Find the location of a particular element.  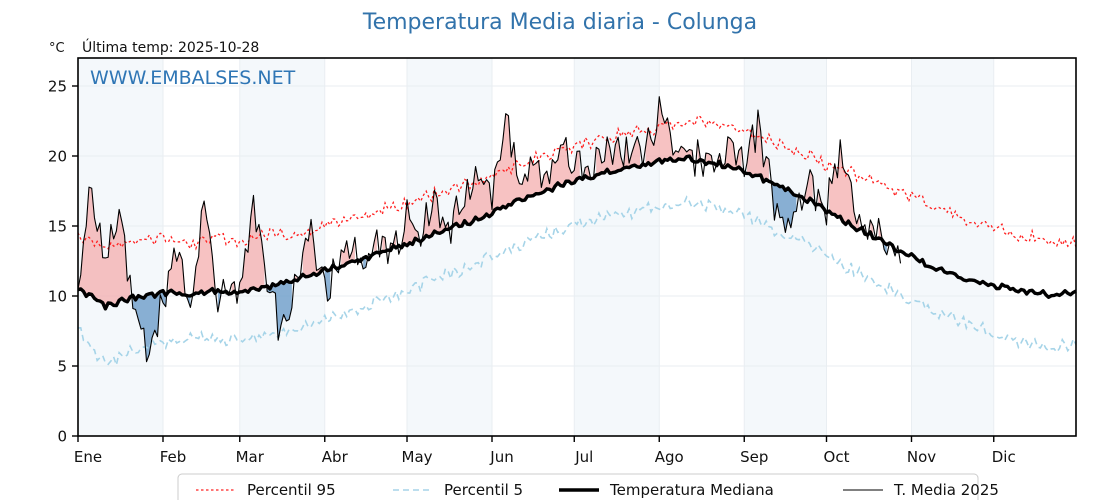

x-tick-label: Ago is located at coordinates (669, 457).